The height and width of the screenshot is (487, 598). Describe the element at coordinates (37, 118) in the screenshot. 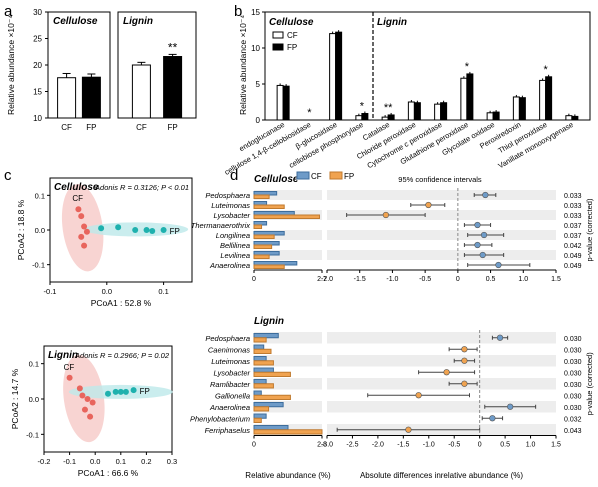

I see `a-ytick-label: 10` at that location.